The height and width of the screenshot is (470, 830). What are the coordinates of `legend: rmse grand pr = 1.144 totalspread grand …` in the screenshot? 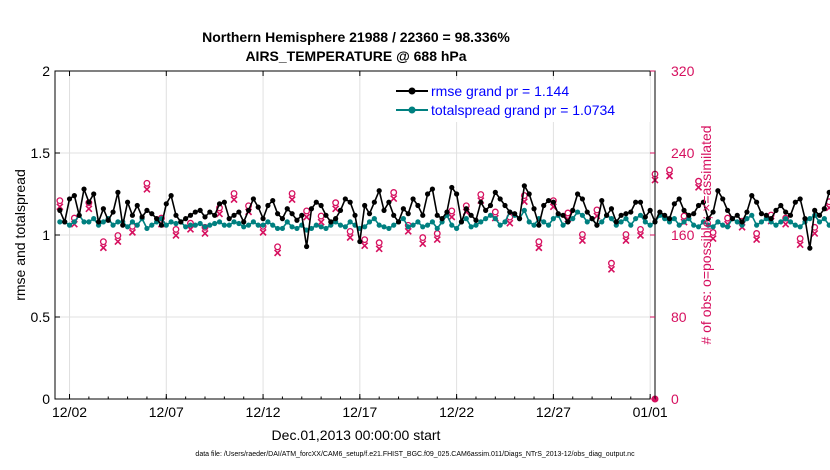 It's located at (521, 101).